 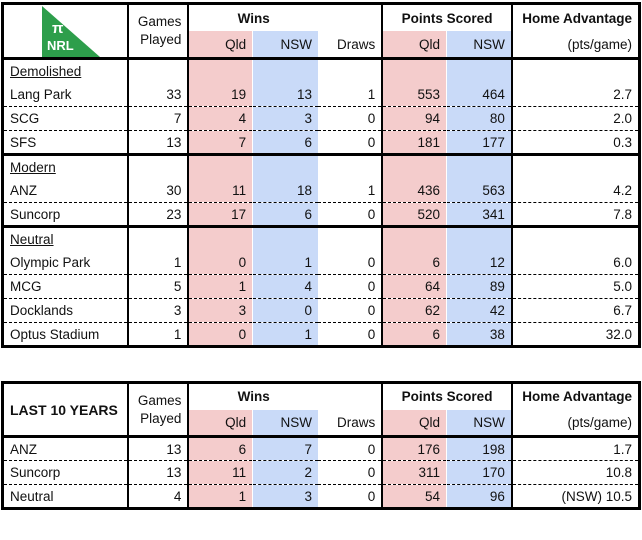 What do you see at coordinates (41, 94) in the screenshot?
I see `venue-name: Lang Park` at bounding box center [41, 94].